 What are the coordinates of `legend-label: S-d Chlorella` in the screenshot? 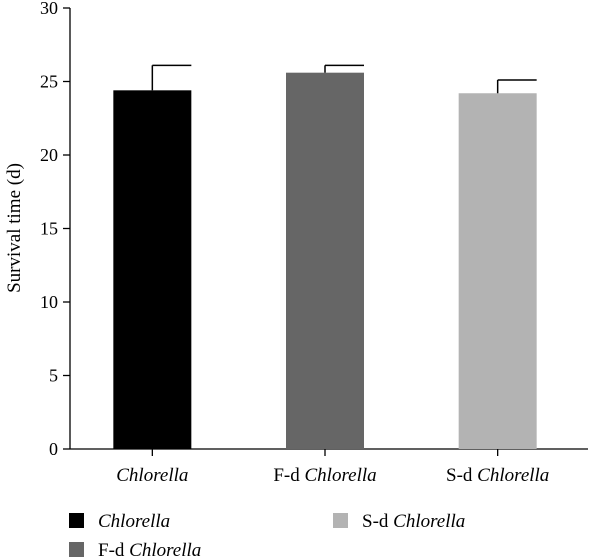 It's located at (413, 521).